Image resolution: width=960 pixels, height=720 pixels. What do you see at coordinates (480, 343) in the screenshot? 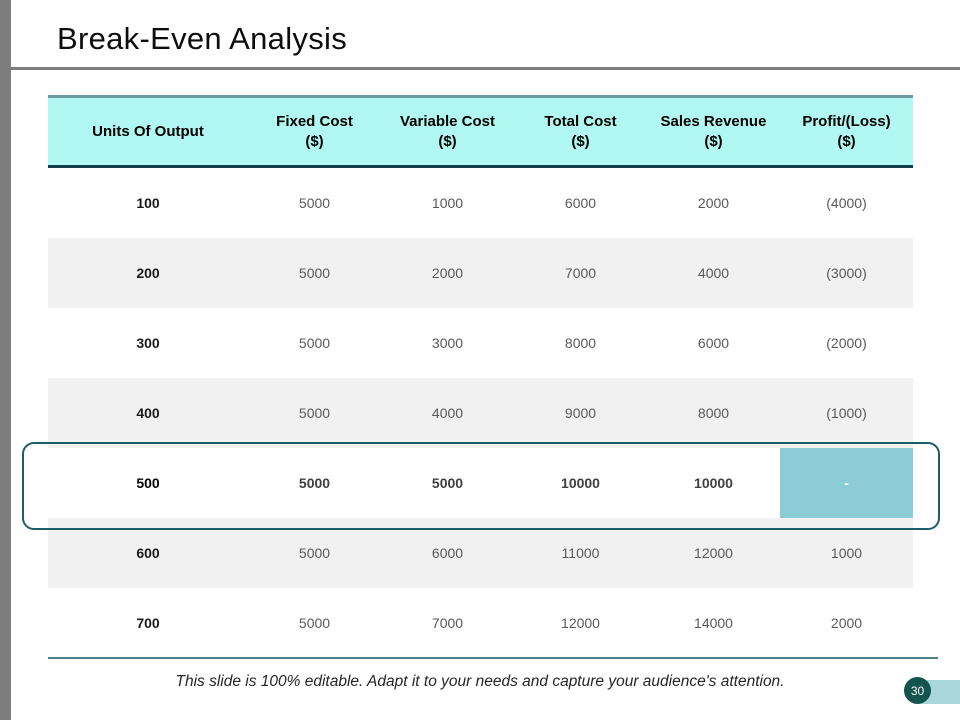
I see `table-row: 300 5000 3000 8000 6000 (2000)` at bounding box center [480, 343].